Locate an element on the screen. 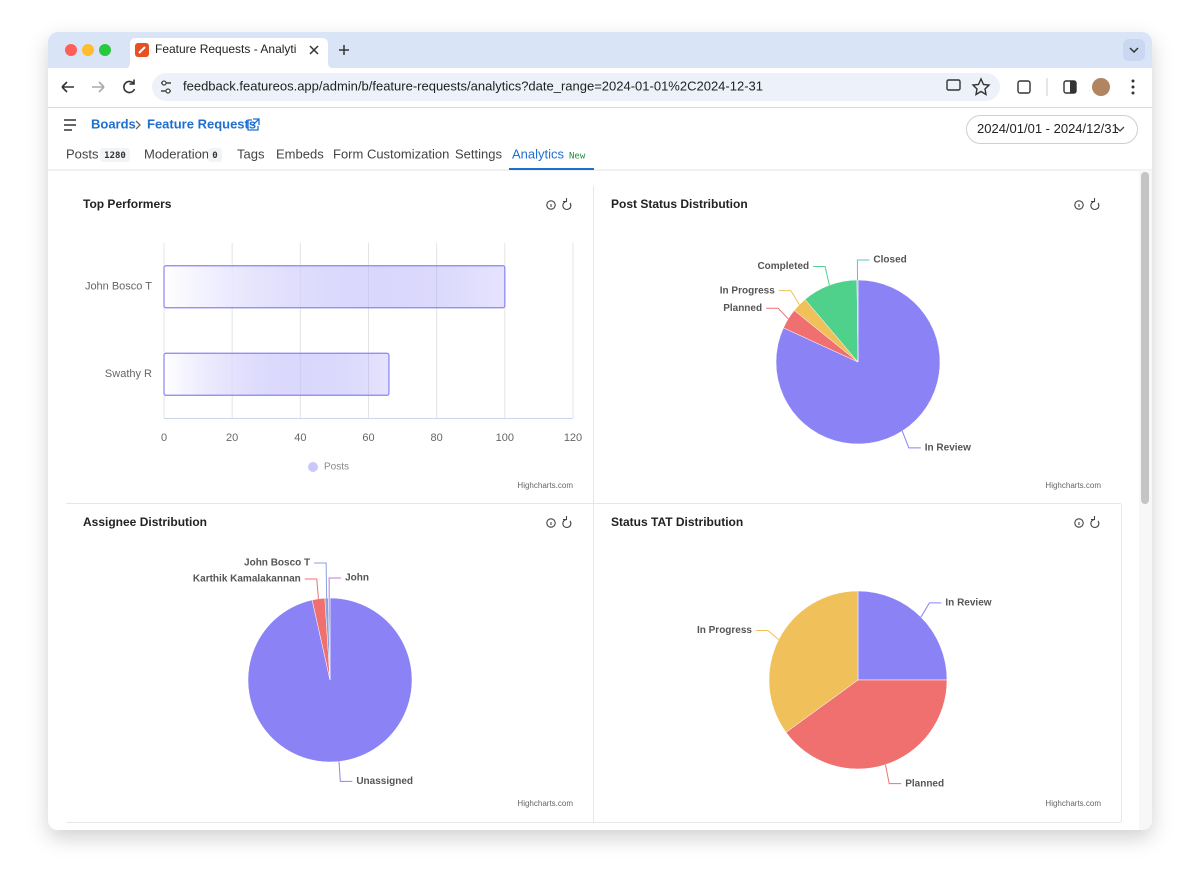  breadcrumb-current: Feature Requests is located at coordinates (201, 123).